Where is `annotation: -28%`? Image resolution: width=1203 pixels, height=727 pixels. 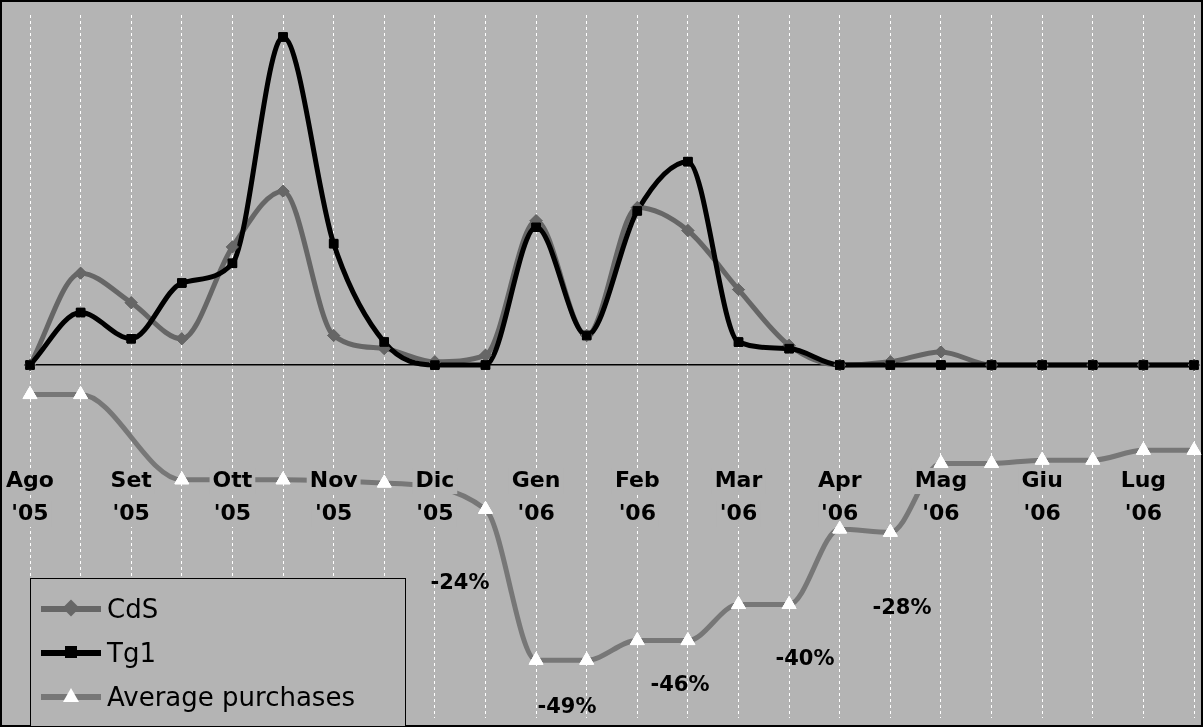 annotation: -28% is located at coordinates (902, 607).